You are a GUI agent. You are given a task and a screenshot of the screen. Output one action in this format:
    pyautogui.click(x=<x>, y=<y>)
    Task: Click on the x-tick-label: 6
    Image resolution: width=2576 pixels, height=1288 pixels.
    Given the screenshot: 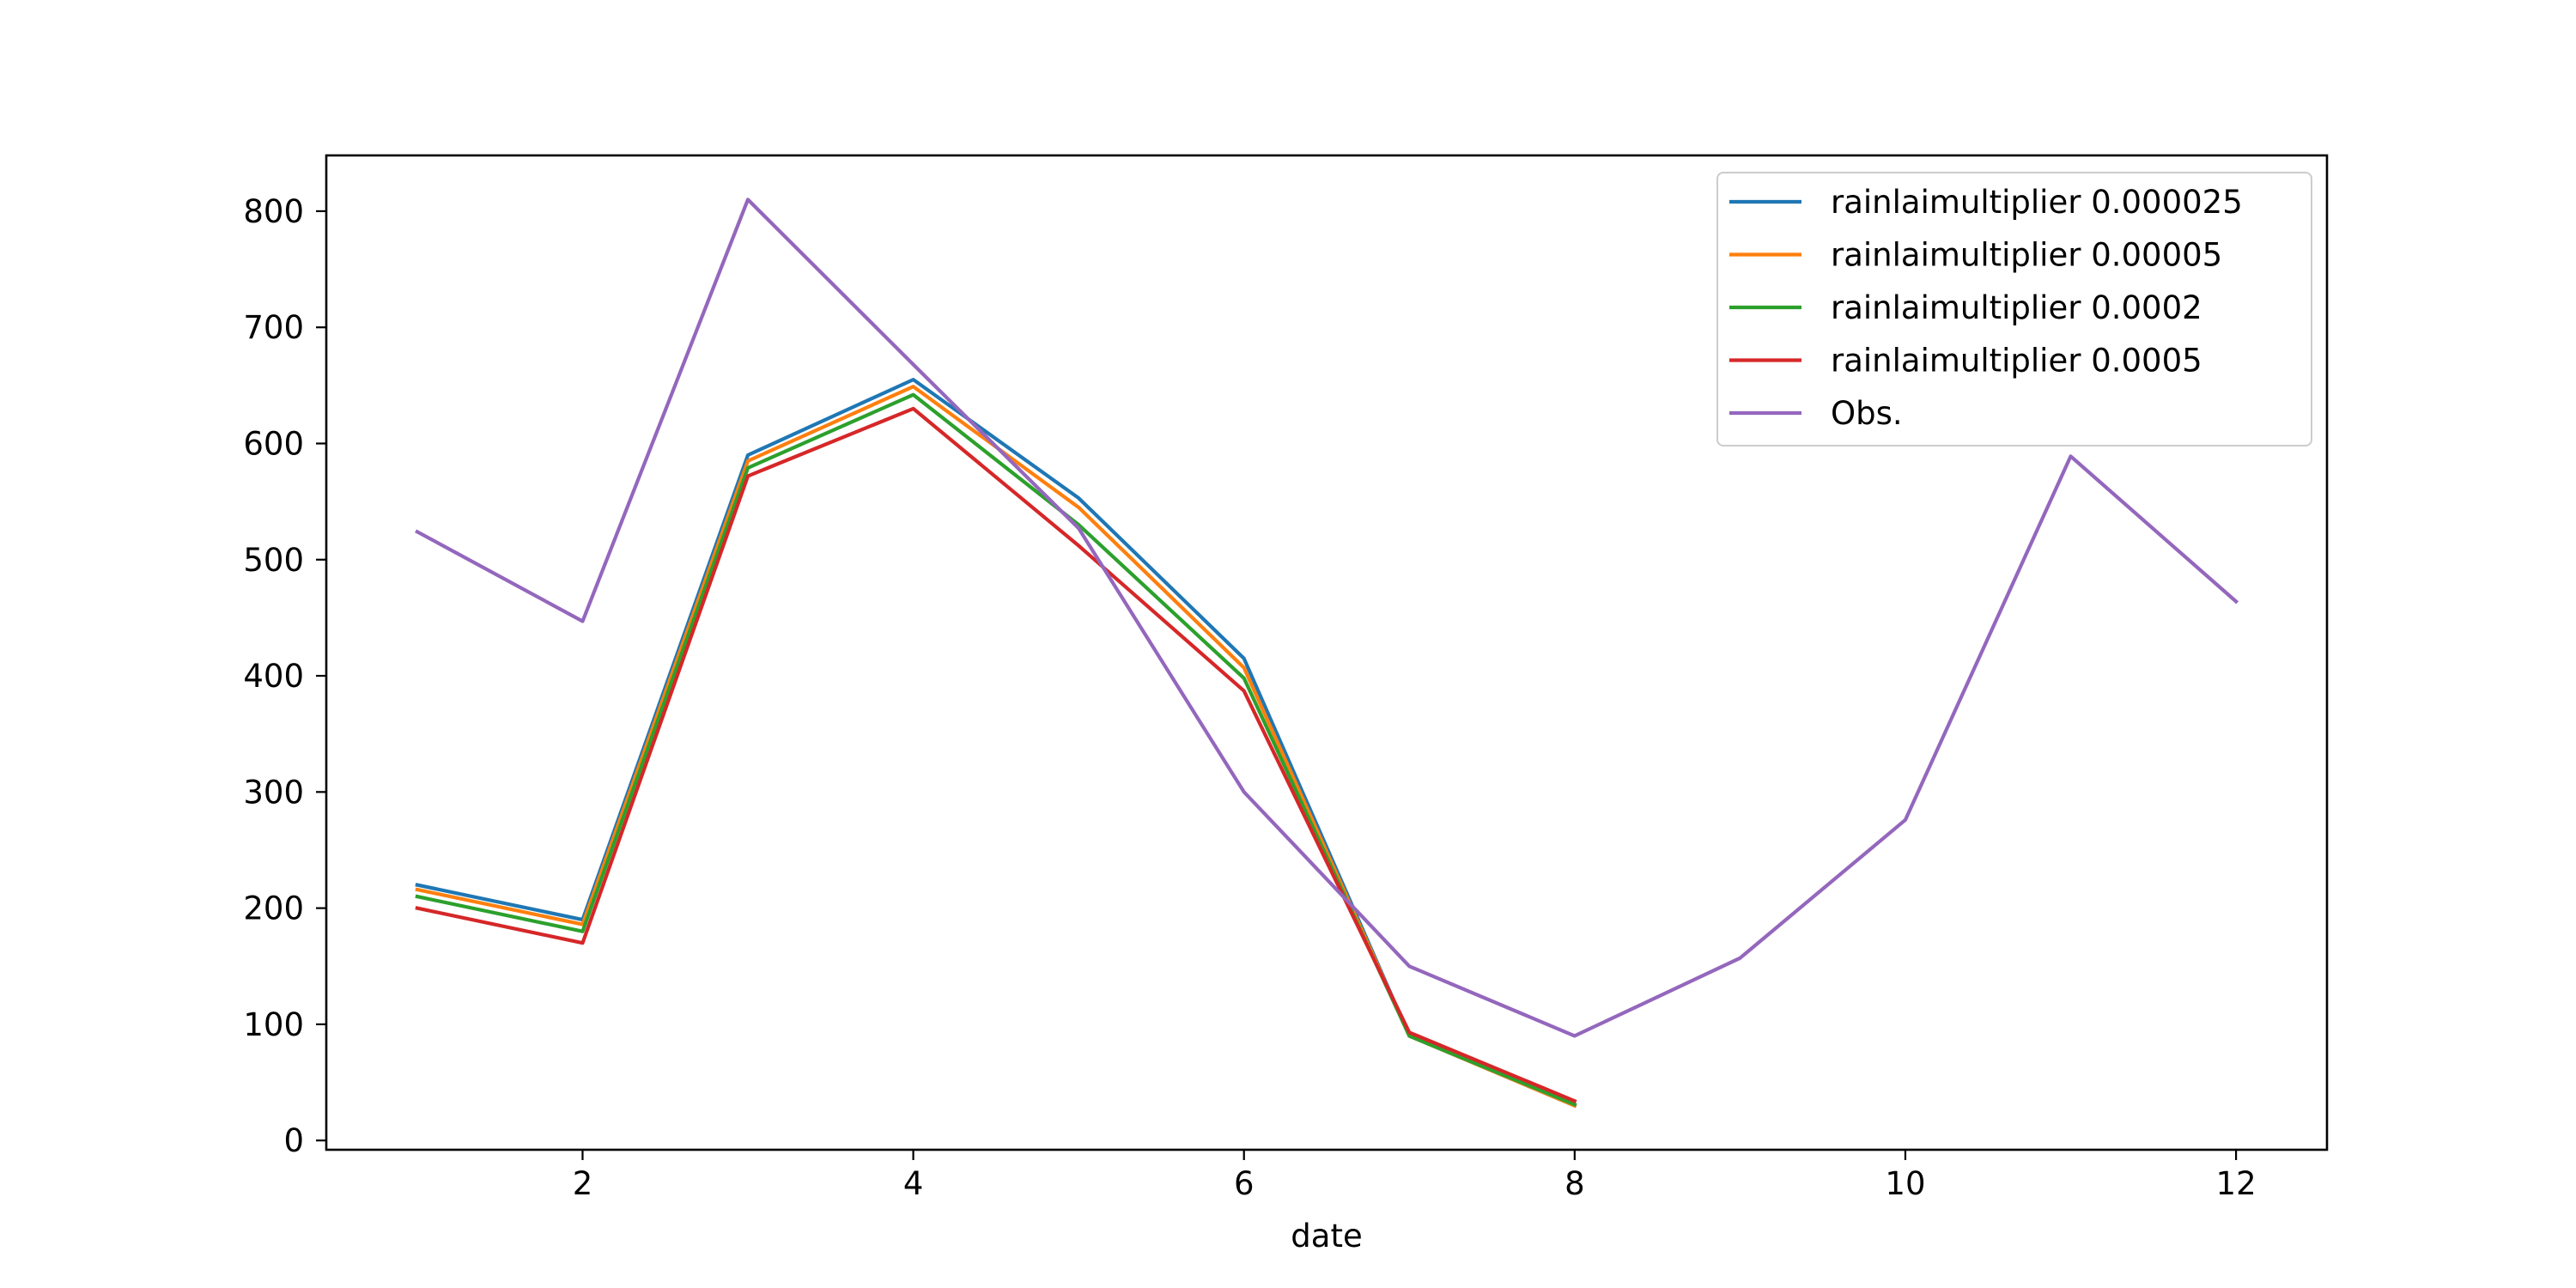 What is the action you would take?
    pyautogui.click(x=1244, y=1184)
    